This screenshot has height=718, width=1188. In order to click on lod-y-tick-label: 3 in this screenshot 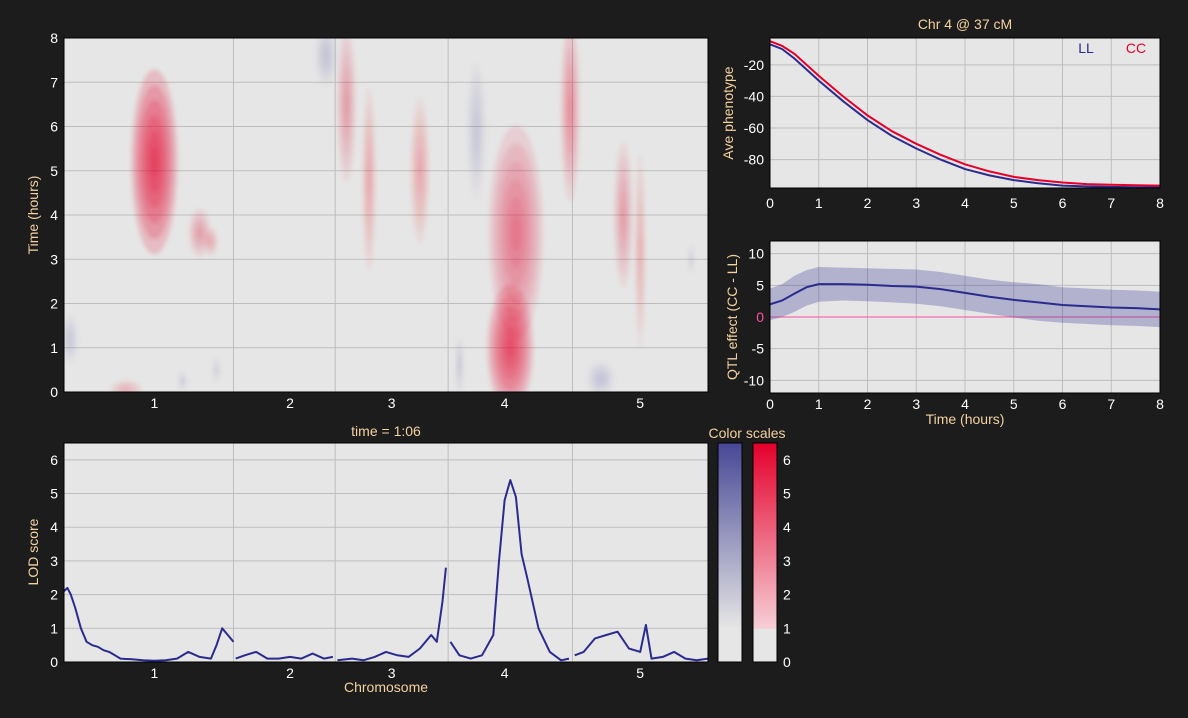, I will do `click(54, 561)`.